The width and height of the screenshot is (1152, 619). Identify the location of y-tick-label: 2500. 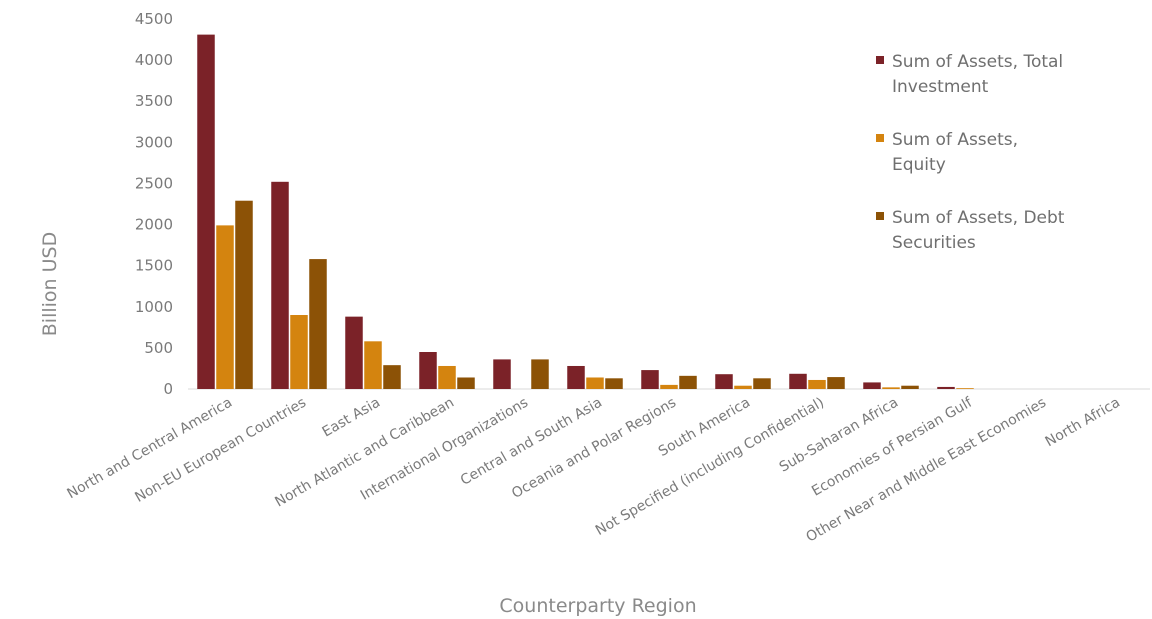
(154, 183).